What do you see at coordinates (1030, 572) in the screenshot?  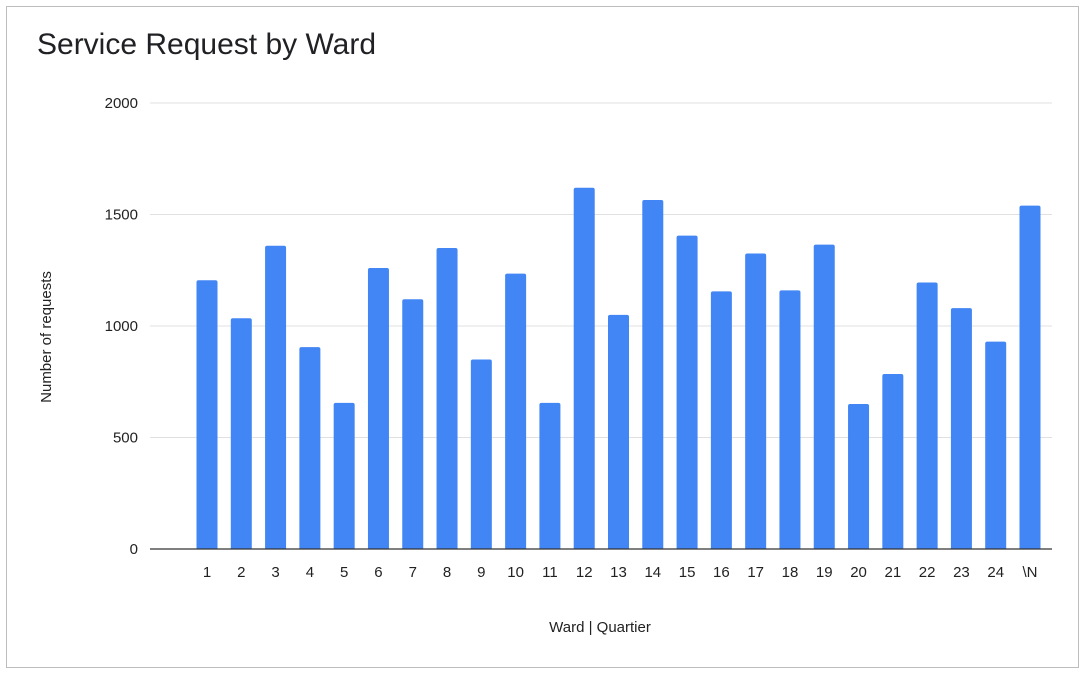 I see `x-tick-label: \N` at bounding box center [1030, 572].